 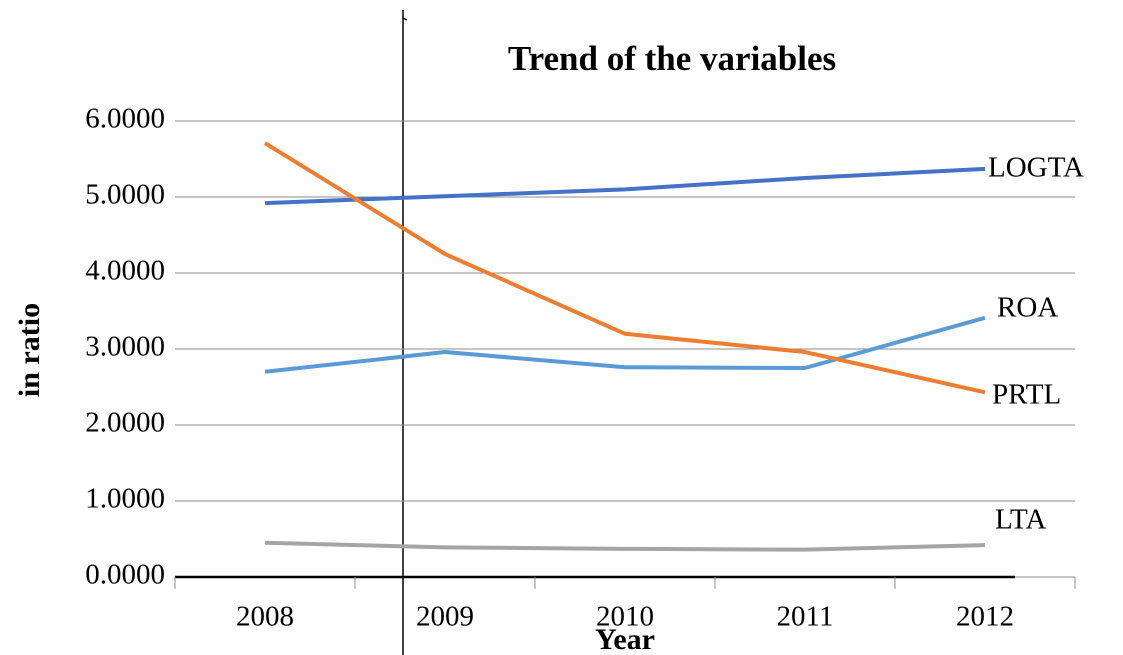 I want to click on y-tick-label: 2.0000, so click(x=125, y=423).